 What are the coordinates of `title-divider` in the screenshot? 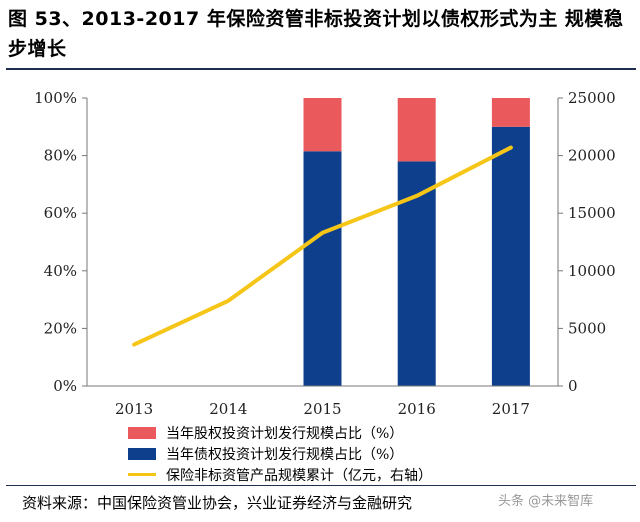 It's located at (321, 69).